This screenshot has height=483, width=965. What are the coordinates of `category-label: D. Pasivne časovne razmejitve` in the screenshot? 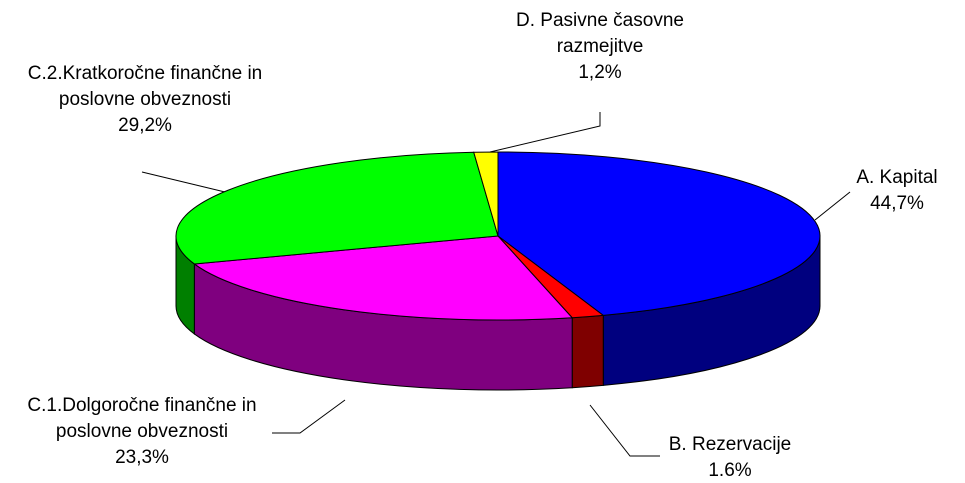 It's located at (600, 33).